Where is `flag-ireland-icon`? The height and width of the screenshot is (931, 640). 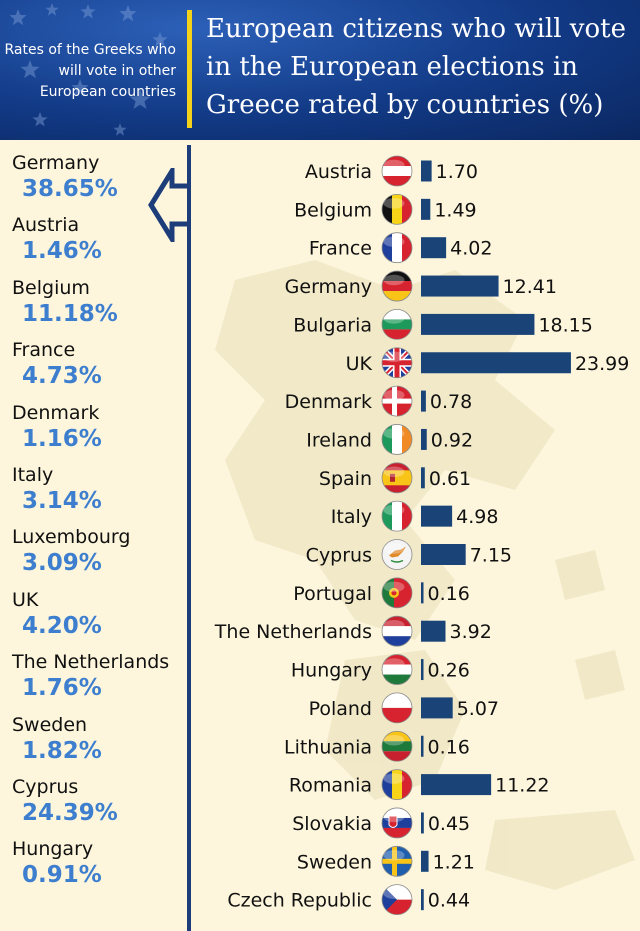 flag-ireland-icon is located at coordinates (397, 439).